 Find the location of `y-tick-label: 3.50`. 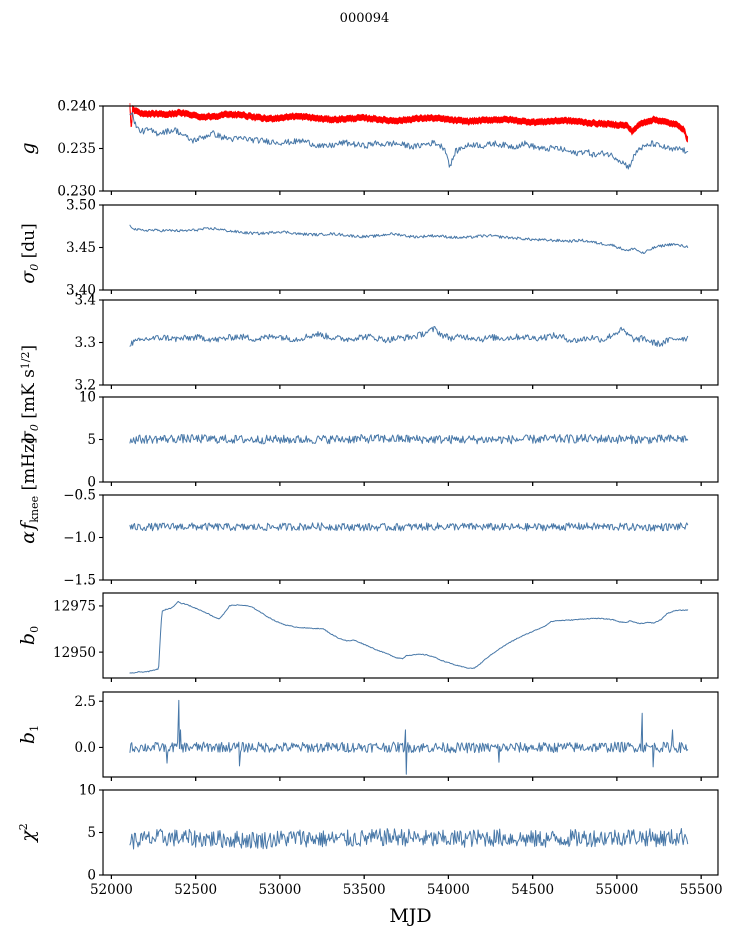

y-tick-label: 3.50 is located at coordinates (81, 206).